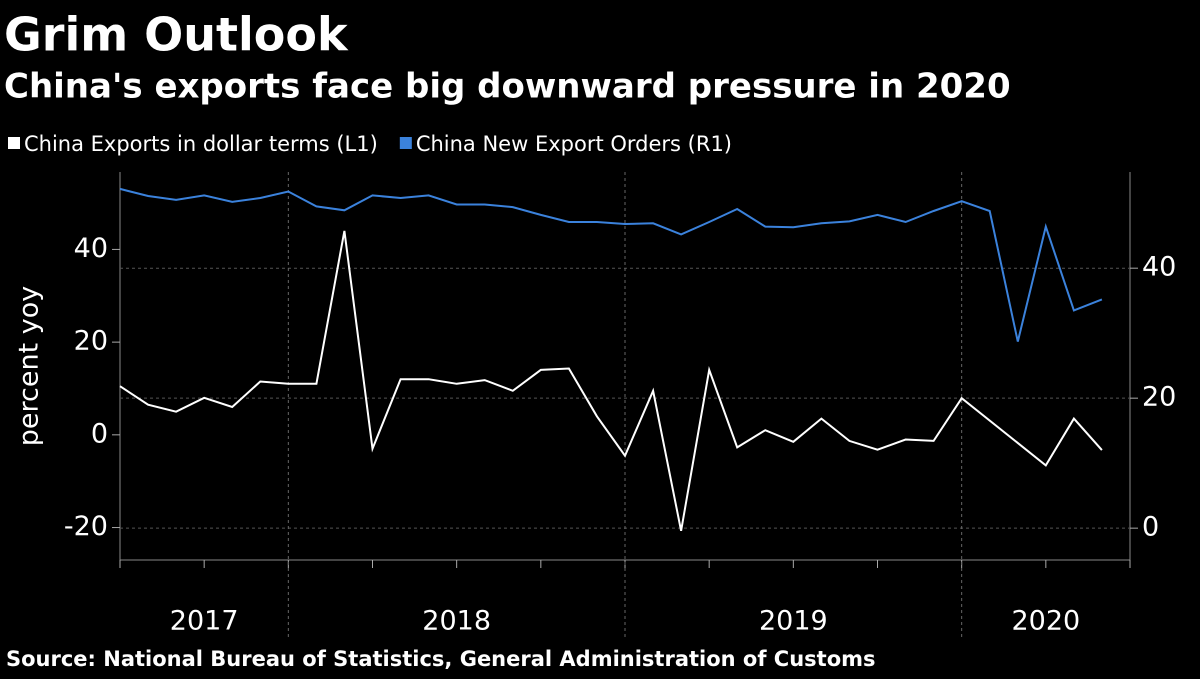  Describe the element at coordinates (574, 144) in the screenshot. I see `legend-label: China New Export Orders (R1)` at that location.